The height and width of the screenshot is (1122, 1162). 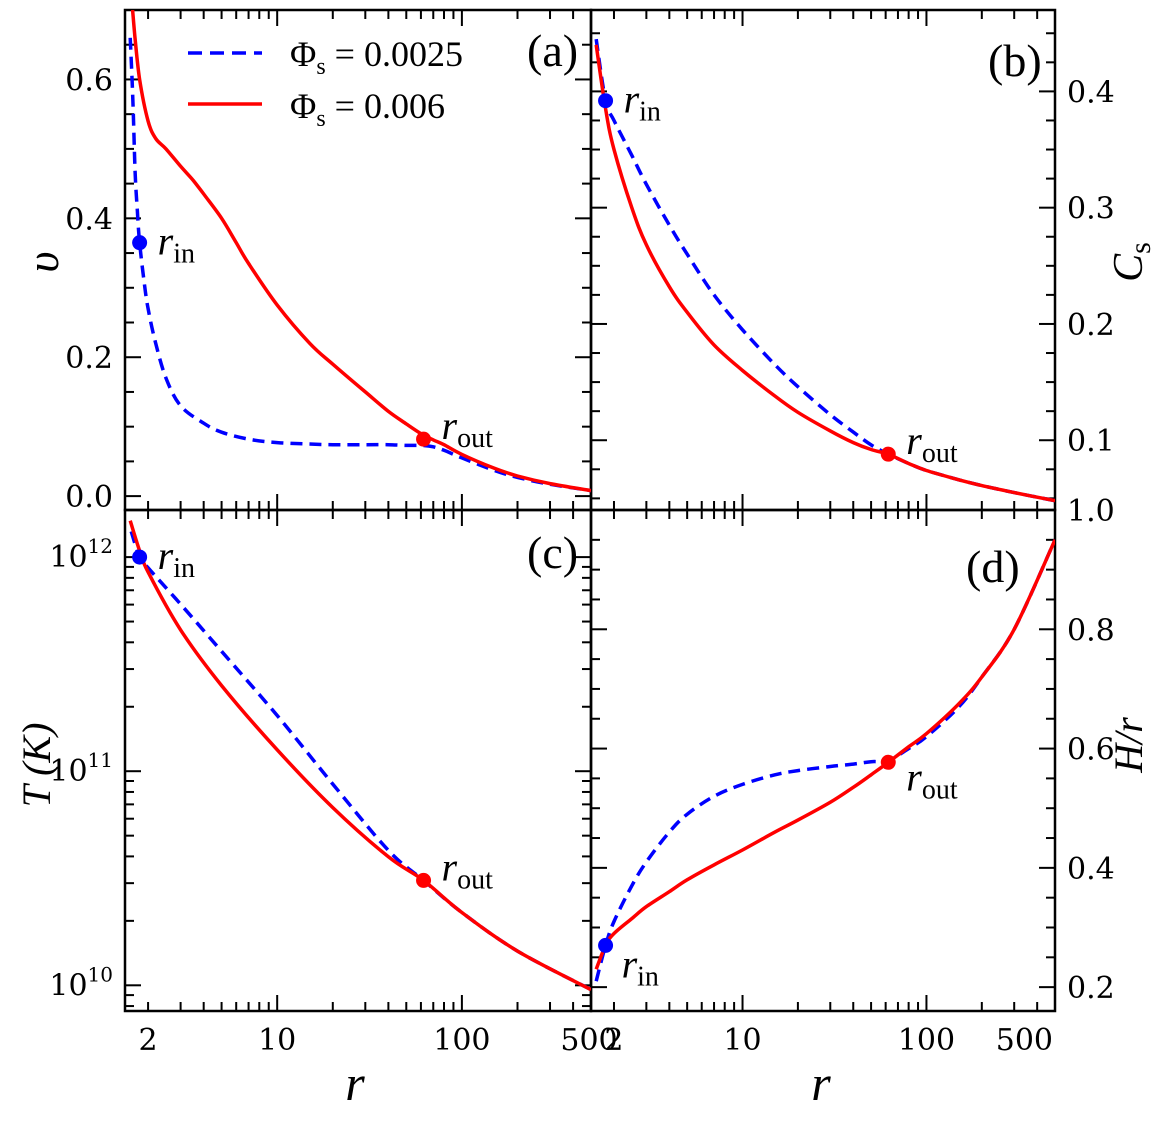 I want to click on y-tick-label-b: 0.4, so click(x=1091, y=92).